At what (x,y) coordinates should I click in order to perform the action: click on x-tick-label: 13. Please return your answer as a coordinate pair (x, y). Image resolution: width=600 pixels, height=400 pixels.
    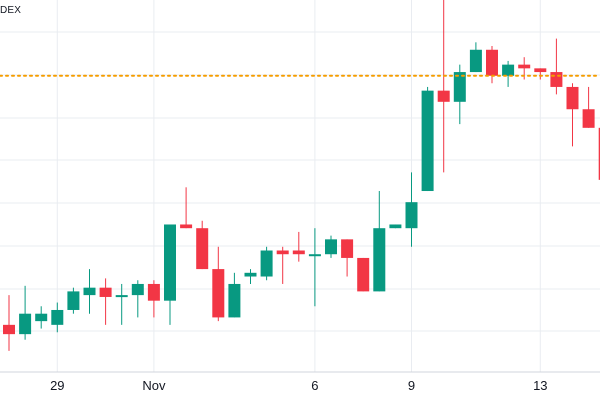
    Looking at the image, I should click on (540, 385).